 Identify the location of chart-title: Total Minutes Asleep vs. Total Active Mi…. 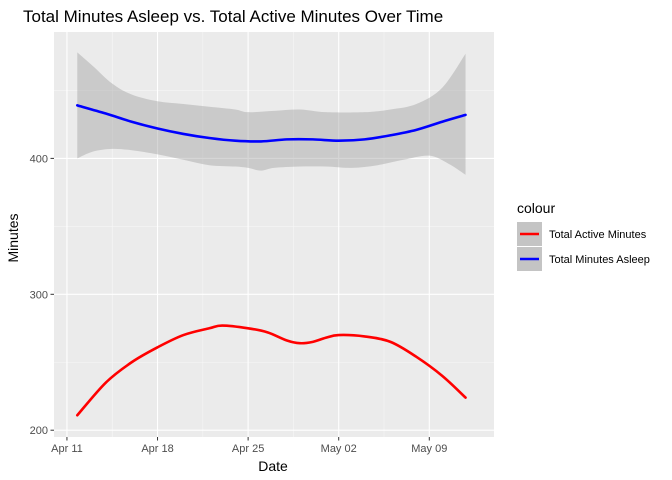
(233, 16).